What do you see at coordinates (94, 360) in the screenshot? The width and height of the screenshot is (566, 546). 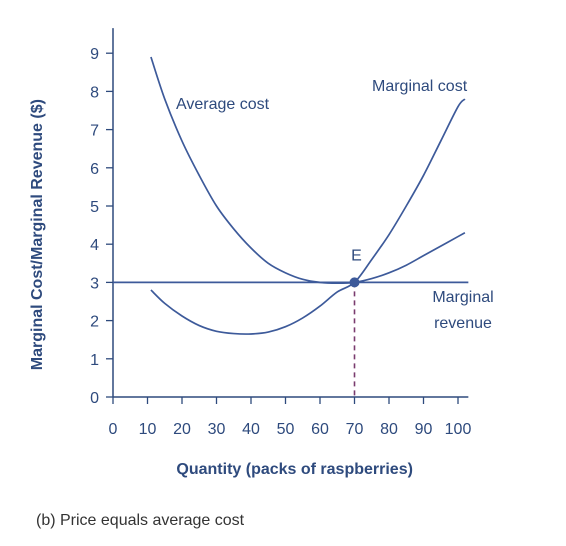 I see `y-tick-label: 1` at bounding box center [94, 360].